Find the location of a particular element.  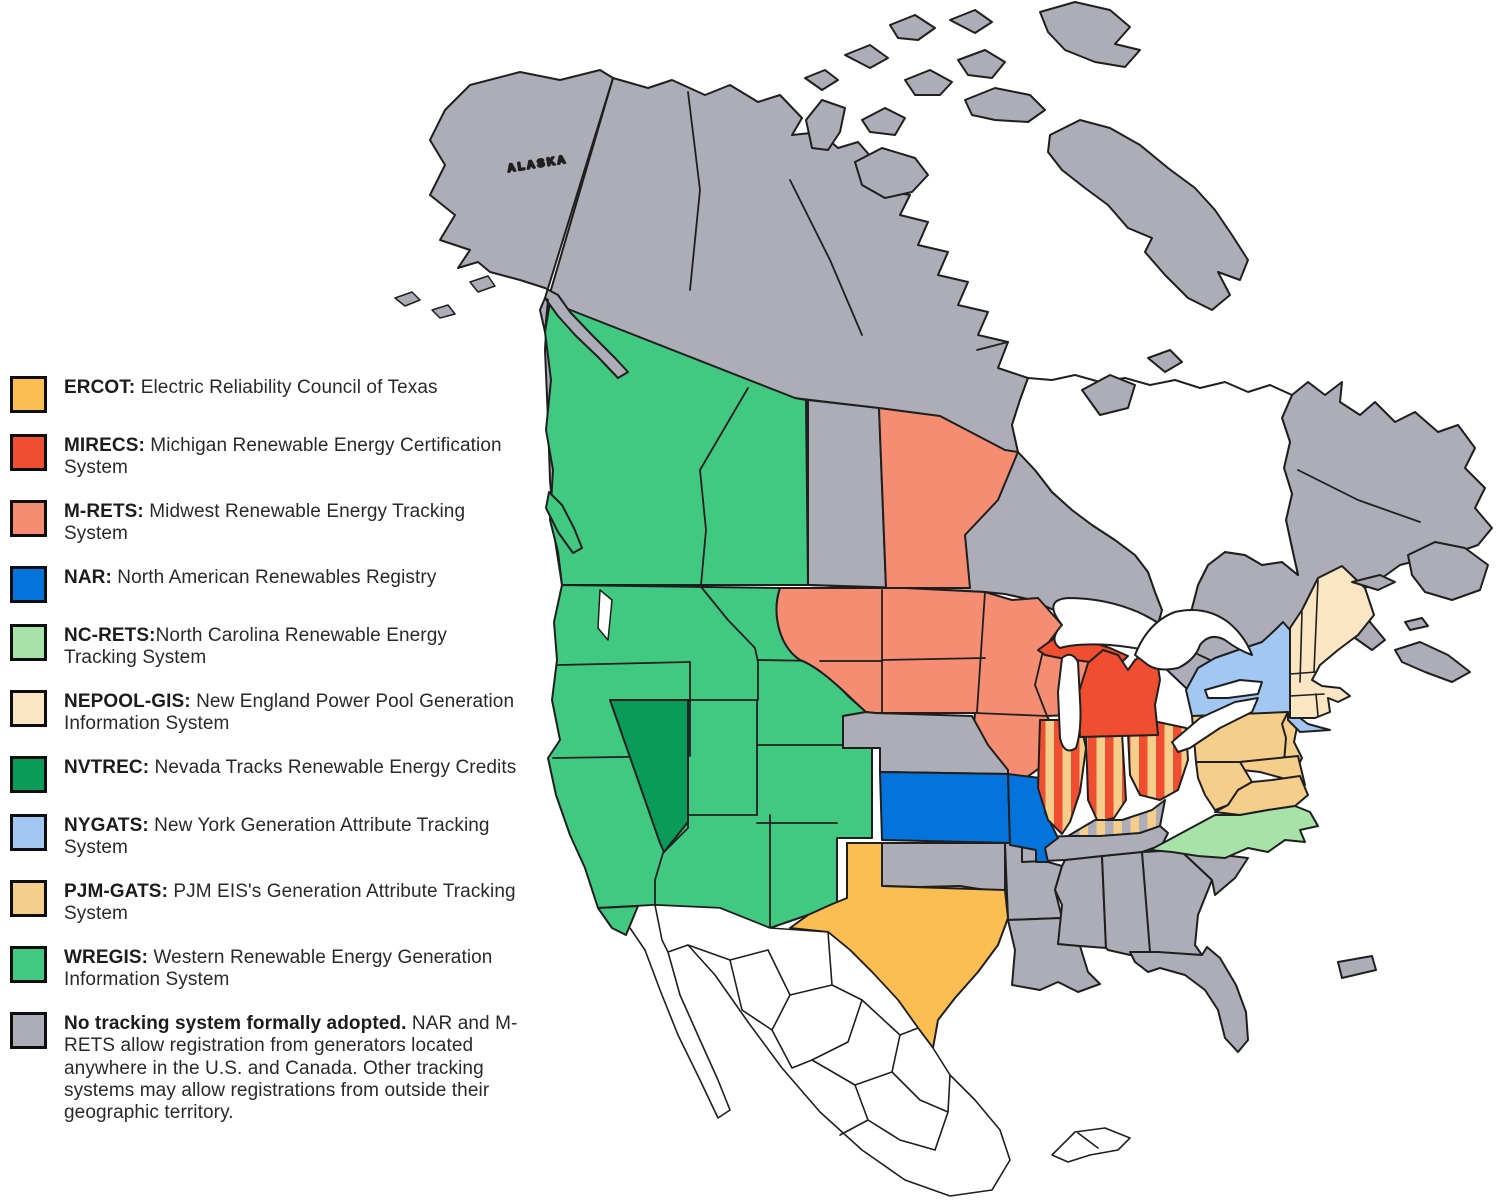

region-baja-norte-wregis is located at coordinates (618, 920).